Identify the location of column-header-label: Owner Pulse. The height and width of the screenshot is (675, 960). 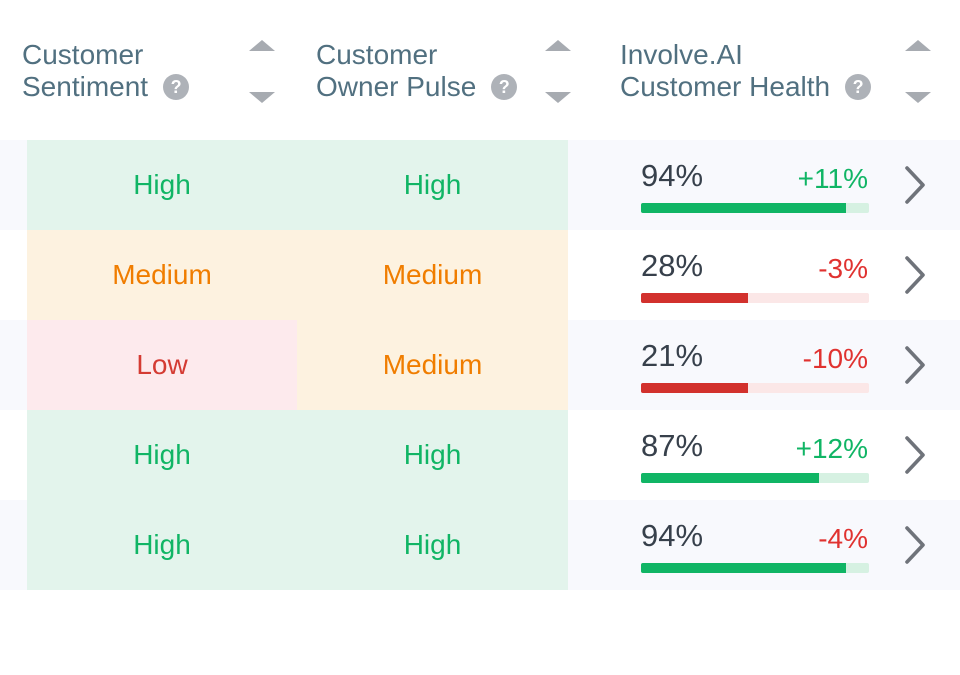
(396, 86).